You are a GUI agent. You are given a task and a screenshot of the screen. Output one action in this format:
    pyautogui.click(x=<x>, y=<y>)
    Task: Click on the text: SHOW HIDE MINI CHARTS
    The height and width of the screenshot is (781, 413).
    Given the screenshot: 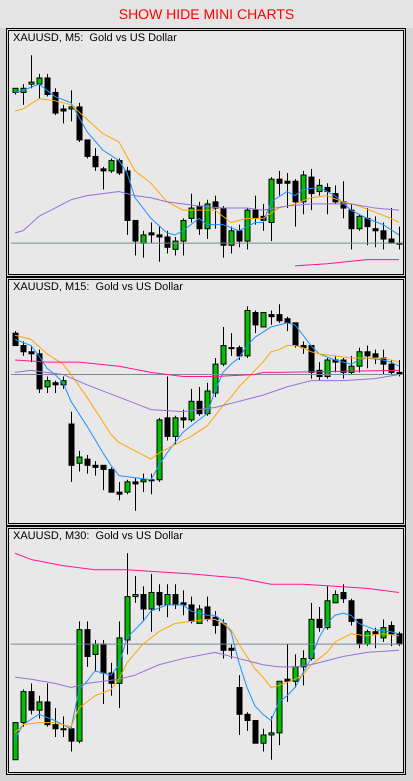 What is the action you would take?
    pyautogui.click(x=206, y=14)
    